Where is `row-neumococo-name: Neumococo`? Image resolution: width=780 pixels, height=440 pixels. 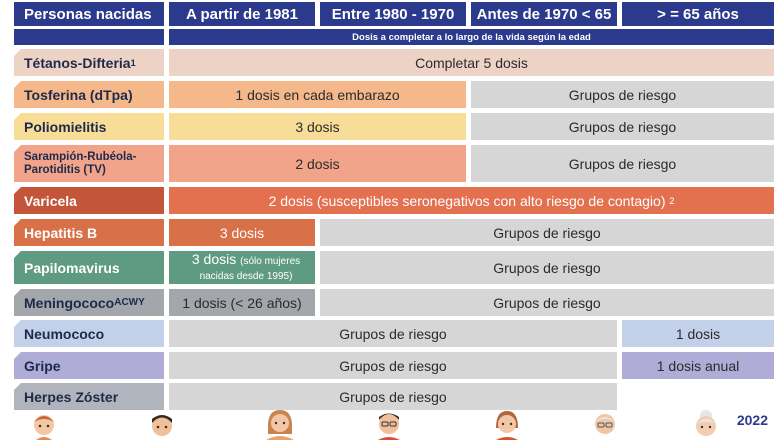
row-neumococo-name: Neumococo is located at coordinates (89, 333).